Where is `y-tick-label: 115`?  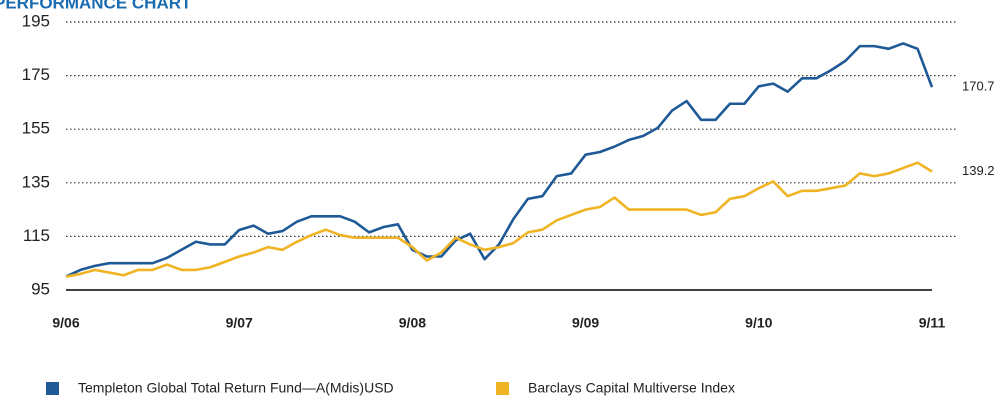
y-tick-label: 115 is located at coordinates (36, 235).